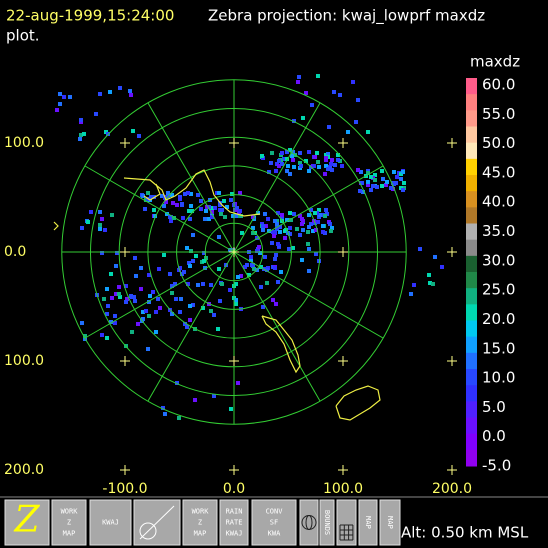 Image resolution: width=548 pixels, height=548 pixels. Describe the element at coordinates (498, 348) in the screenshot. I see `colorbar-label: 15.0` at that location.